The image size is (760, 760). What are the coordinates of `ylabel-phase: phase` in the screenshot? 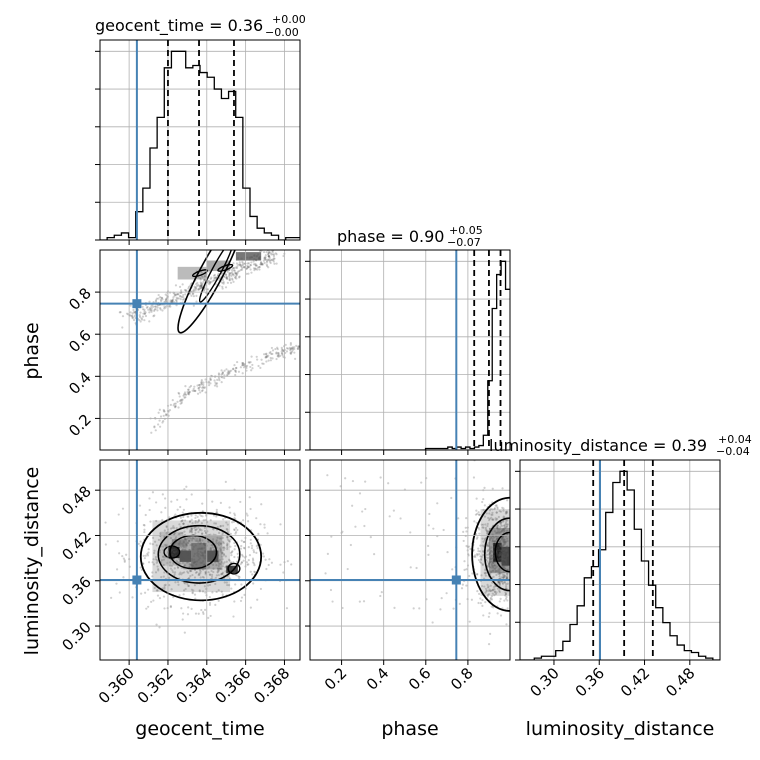 It's located at (32, 350).